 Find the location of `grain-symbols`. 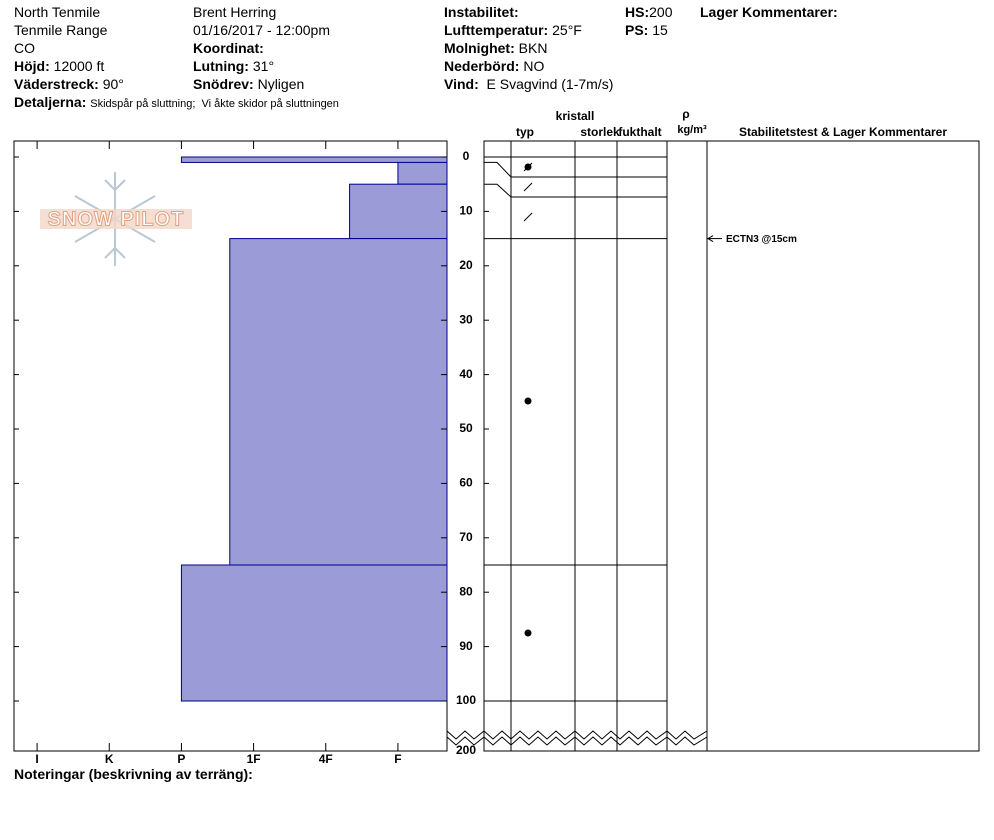

grain-symbols is located at coordinates (528, 399).